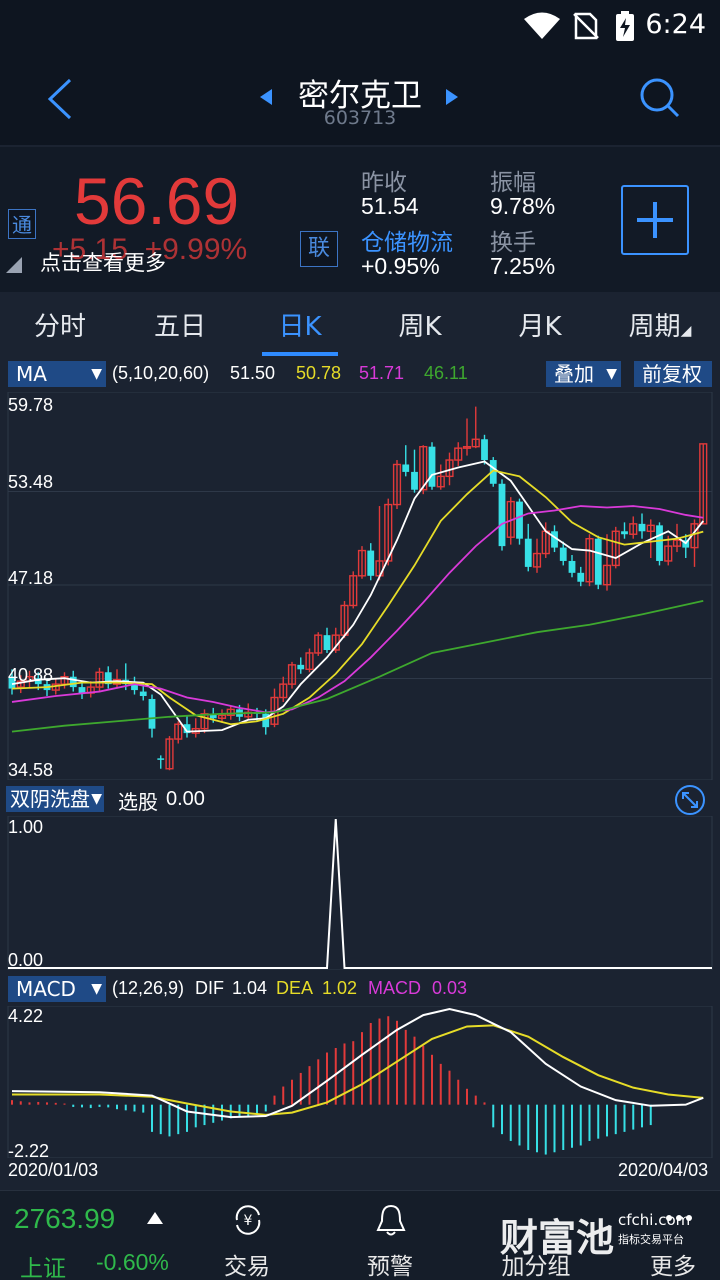 This screenshot has height=1280, width=720. Describe the element at coordinates (390, 206) in the screenshot. I see `prev-close-value: 51.54` at that location.